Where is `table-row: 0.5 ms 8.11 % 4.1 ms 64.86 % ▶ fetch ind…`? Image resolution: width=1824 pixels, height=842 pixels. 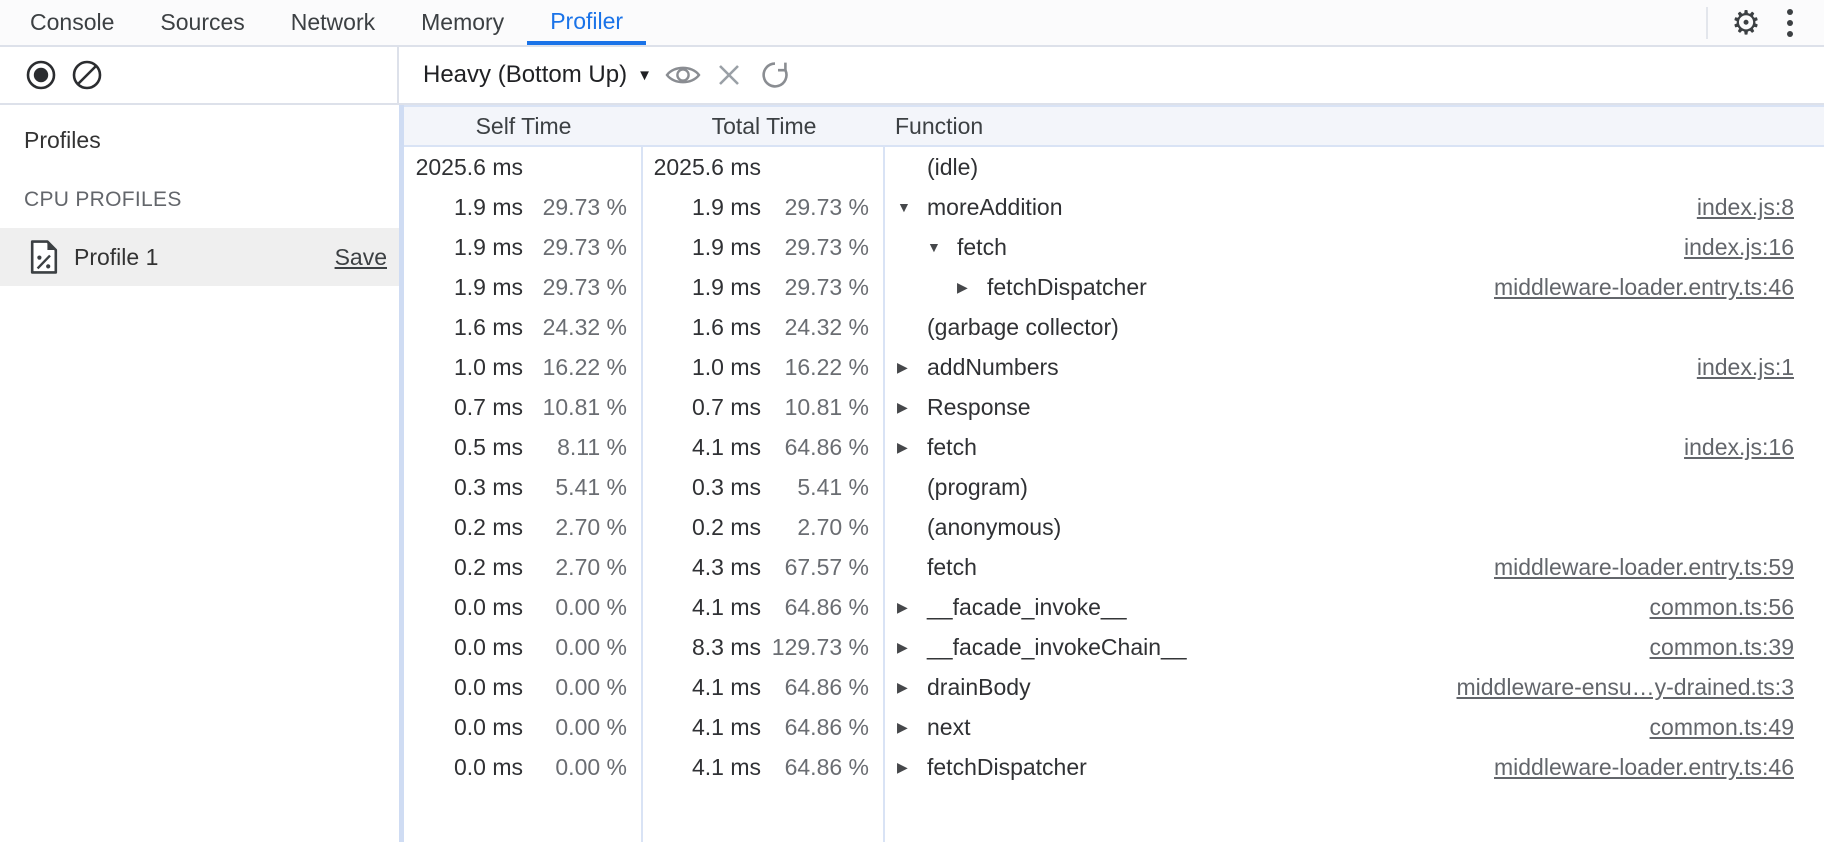 table-row: 0.5 ms 8.11 % 4.1 ms 64.86 % ▶ fetch ind… is located at coordinates (1114, 447).